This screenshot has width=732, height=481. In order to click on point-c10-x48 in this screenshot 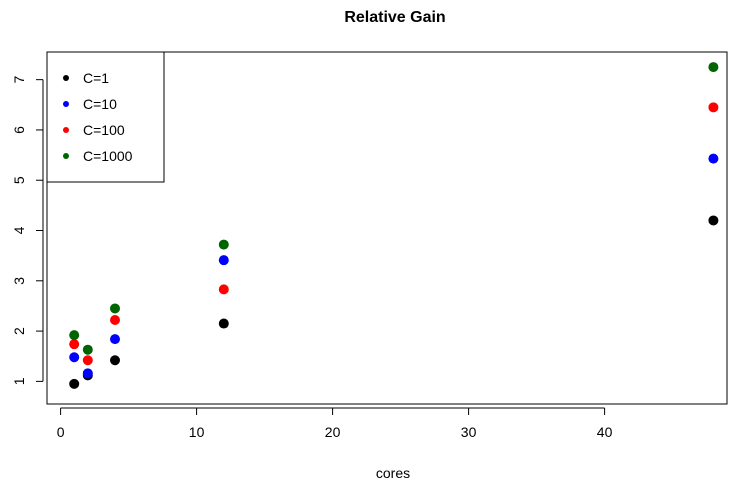, I will do `click(713, 158)`.